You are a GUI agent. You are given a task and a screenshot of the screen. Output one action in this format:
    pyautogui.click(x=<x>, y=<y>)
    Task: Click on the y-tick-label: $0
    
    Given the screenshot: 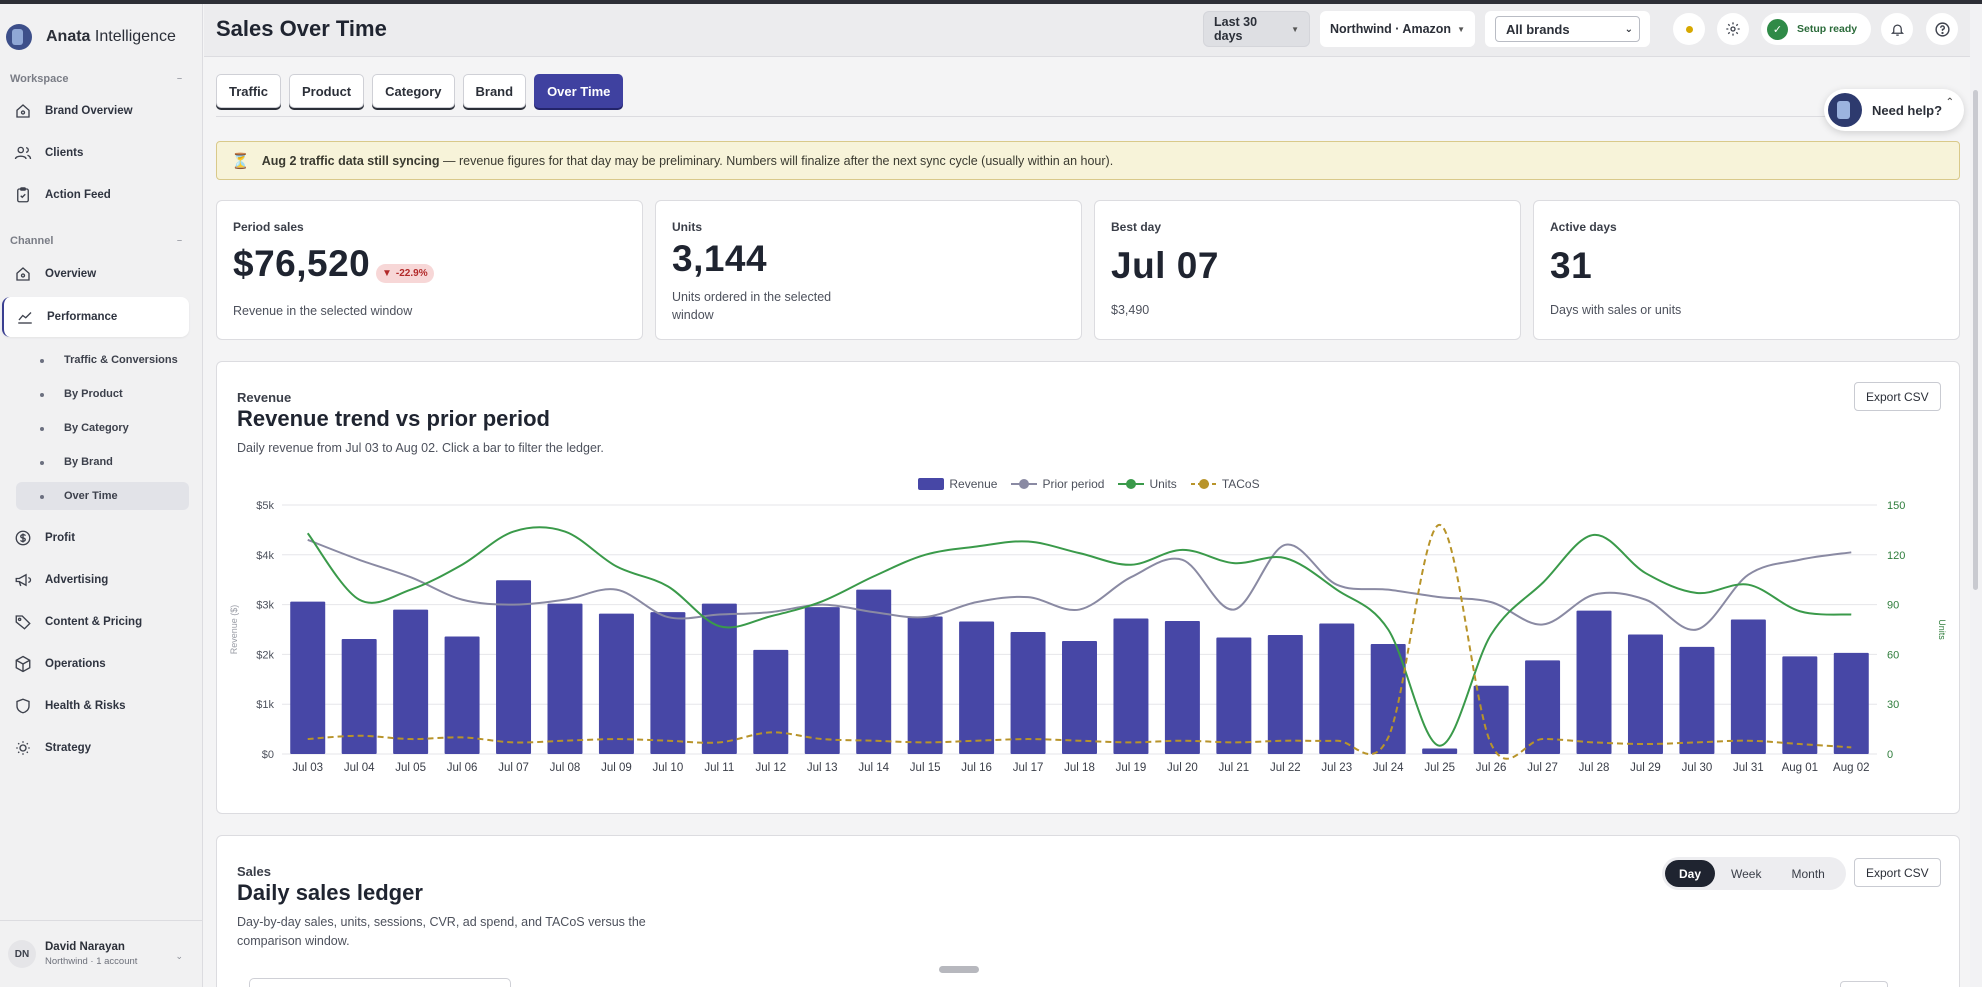 What is the action you would take?
    pyautogui.click(x=268, y=755)
    